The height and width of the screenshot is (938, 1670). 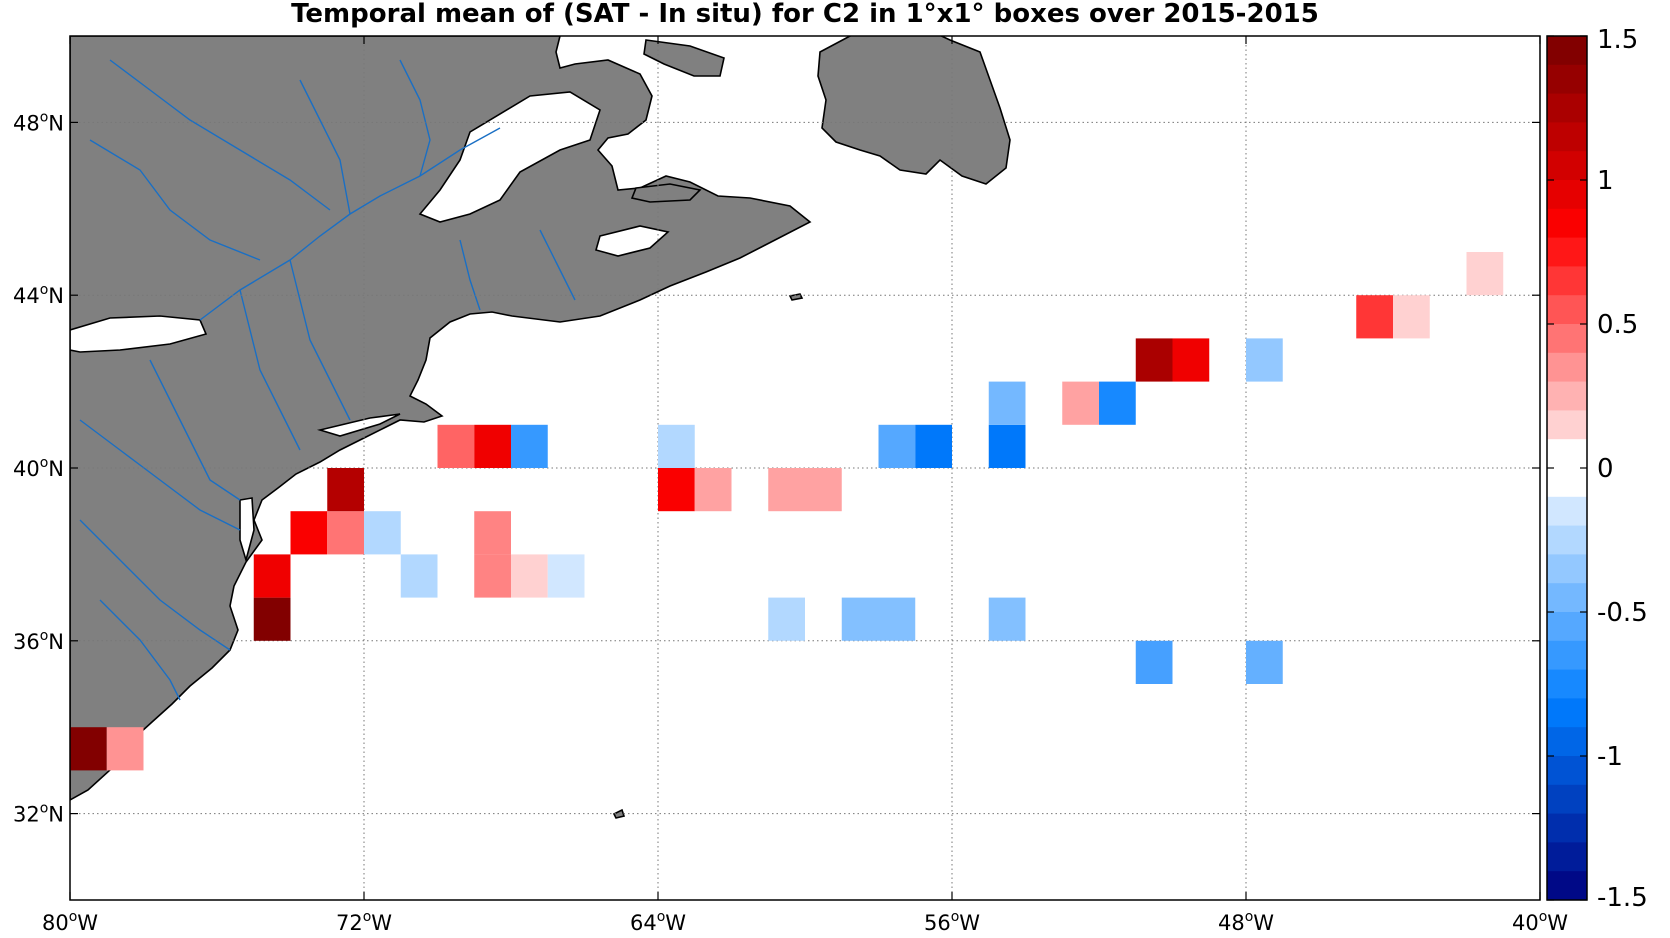 What do you see at coordinates (247, 530) in the screenshot?
I see `chesapeake-bay` at bounding box center [247, 530].